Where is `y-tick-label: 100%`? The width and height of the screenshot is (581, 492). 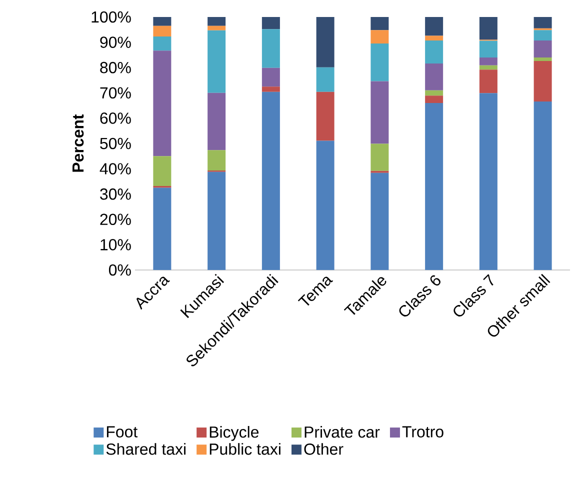 y-tick-label: 100% is located at coordinates (111, 17).